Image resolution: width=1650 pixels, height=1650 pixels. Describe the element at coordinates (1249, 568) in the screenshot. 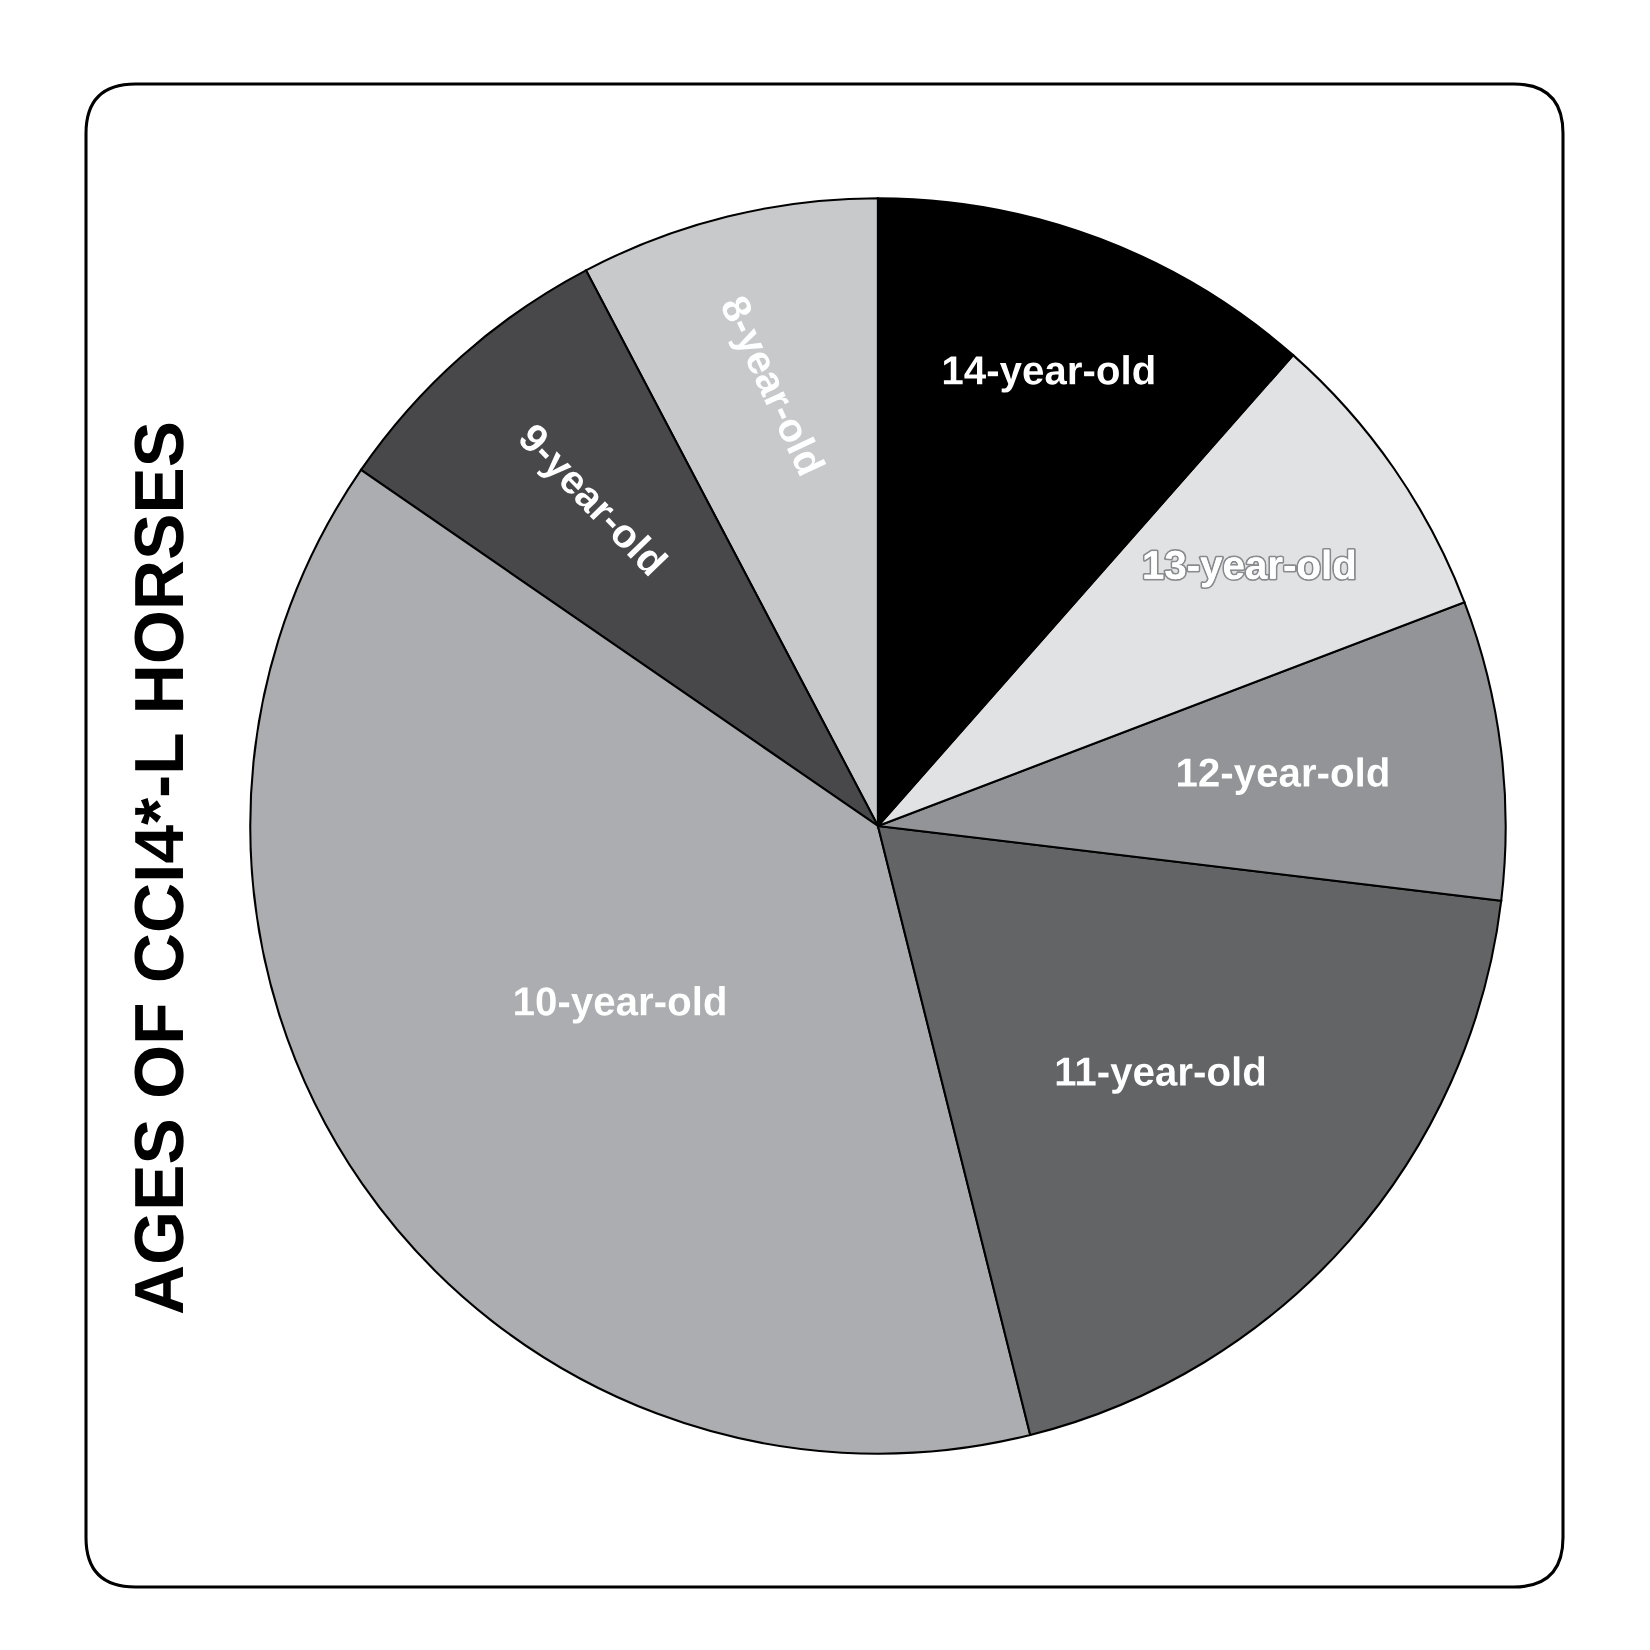

I see `slice-label: 13-year-old` at that location.